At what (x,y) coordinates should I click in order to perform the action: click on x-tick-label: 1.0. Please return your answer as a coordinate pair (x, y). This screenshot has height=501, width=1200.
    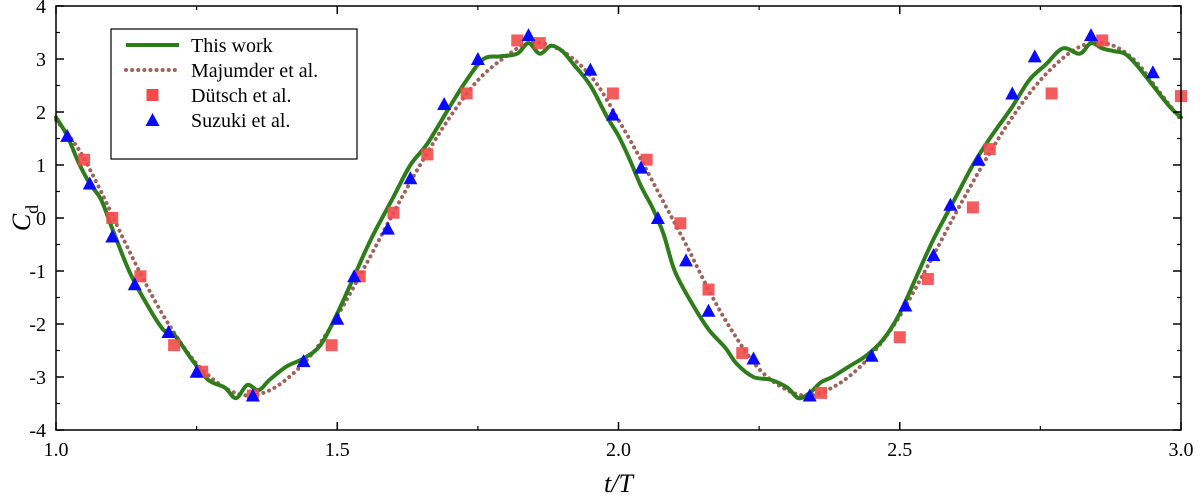
    Looking at the image, I should click on (56, 450).